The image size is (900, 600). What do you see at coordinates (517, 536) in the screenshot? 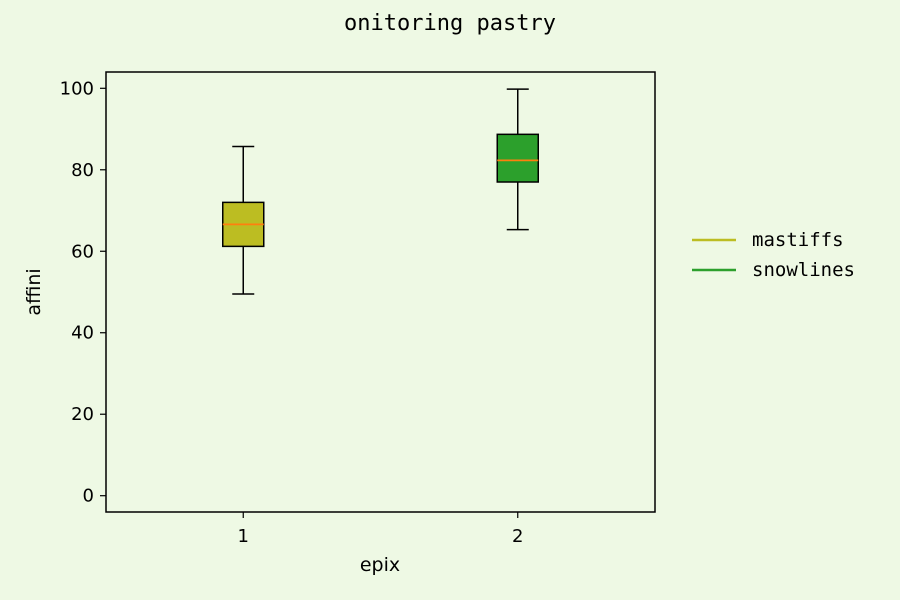
I see `x-tick-label: 2` at bounding box center [517, 536].